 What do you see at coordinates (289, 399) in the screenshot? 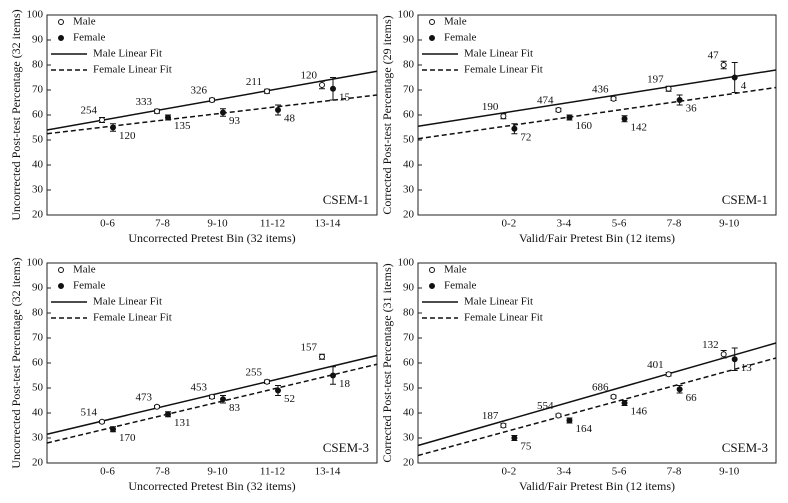
I see `count-label: 52` at bounding box center [289, 399].